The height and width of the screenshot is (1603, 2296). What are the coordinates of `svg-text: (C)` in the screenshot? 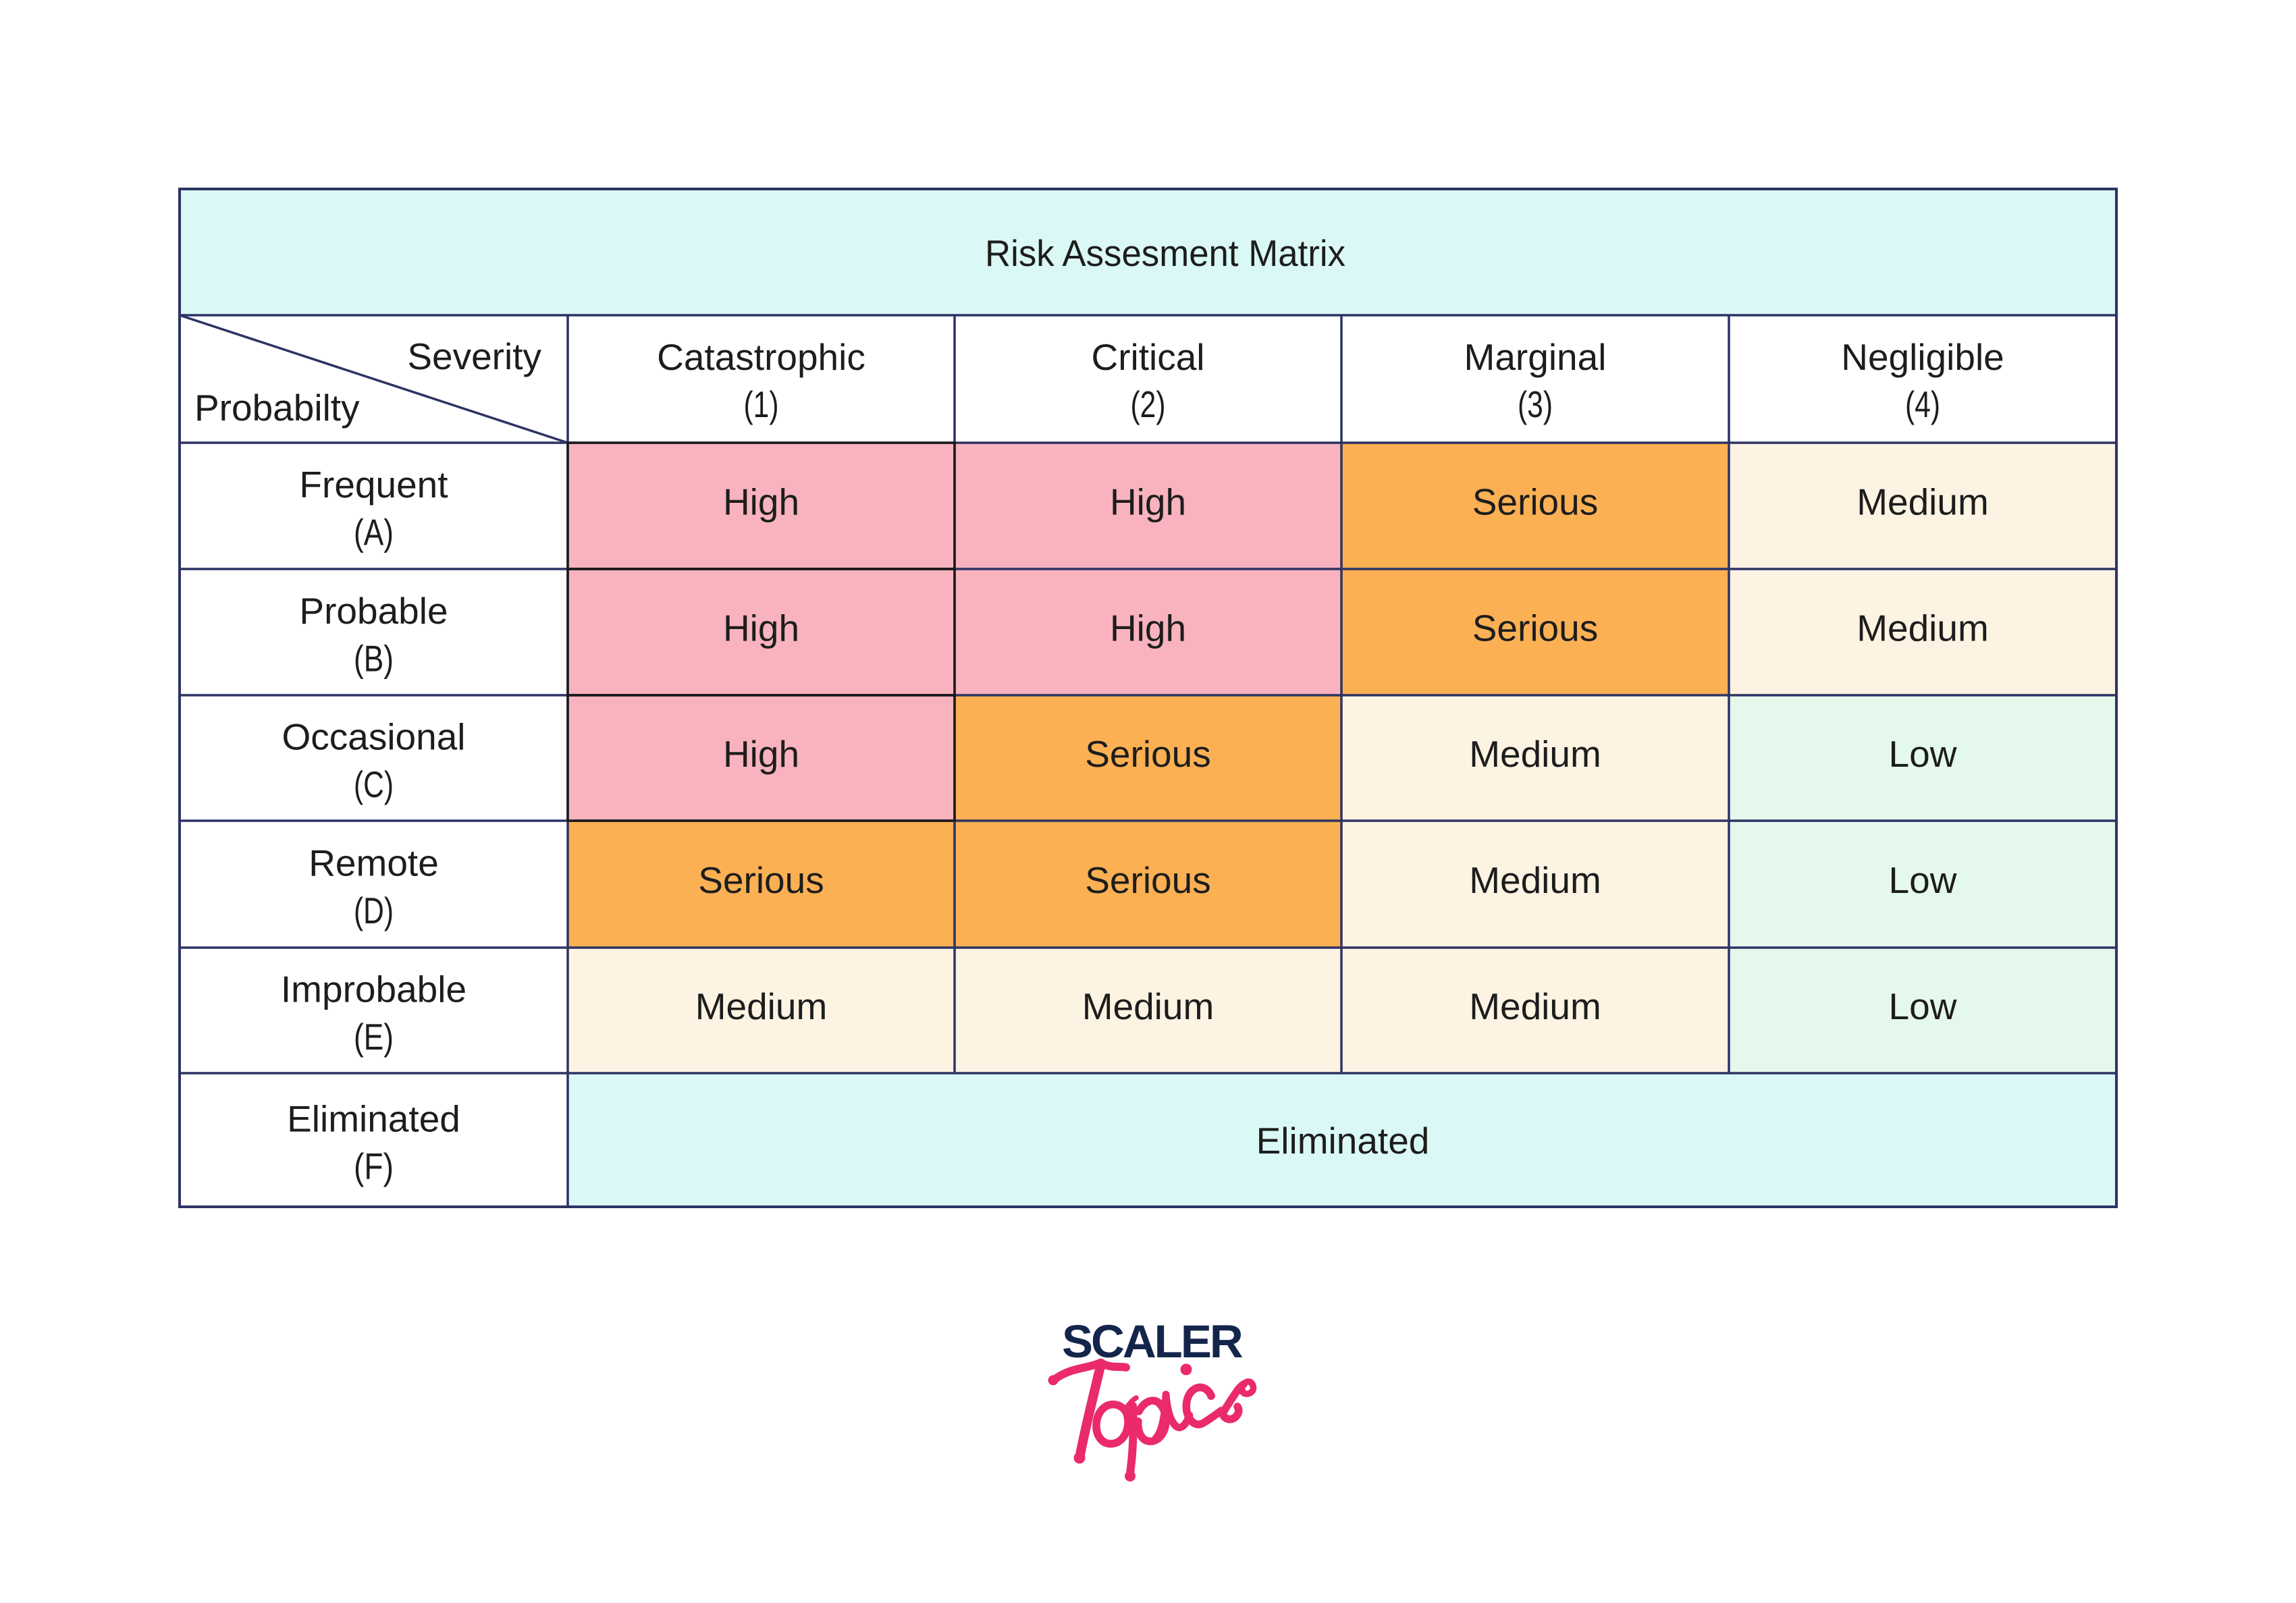 It's located at (374, 784).